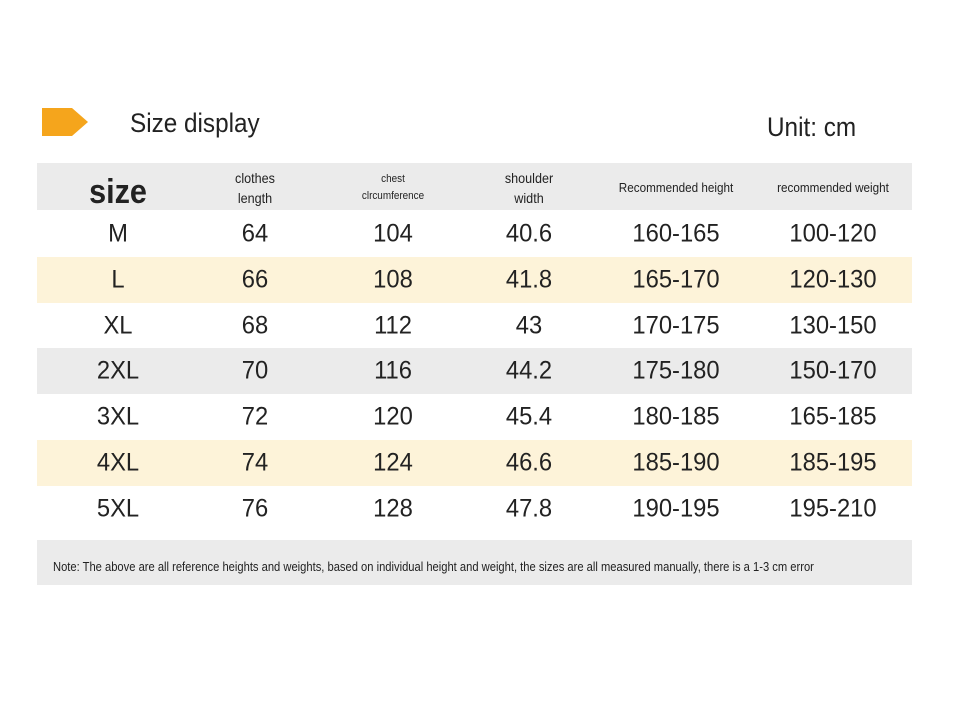  Describe the element at coordinates (118, 233) in the screenshot. I see `cell: M` at that location.